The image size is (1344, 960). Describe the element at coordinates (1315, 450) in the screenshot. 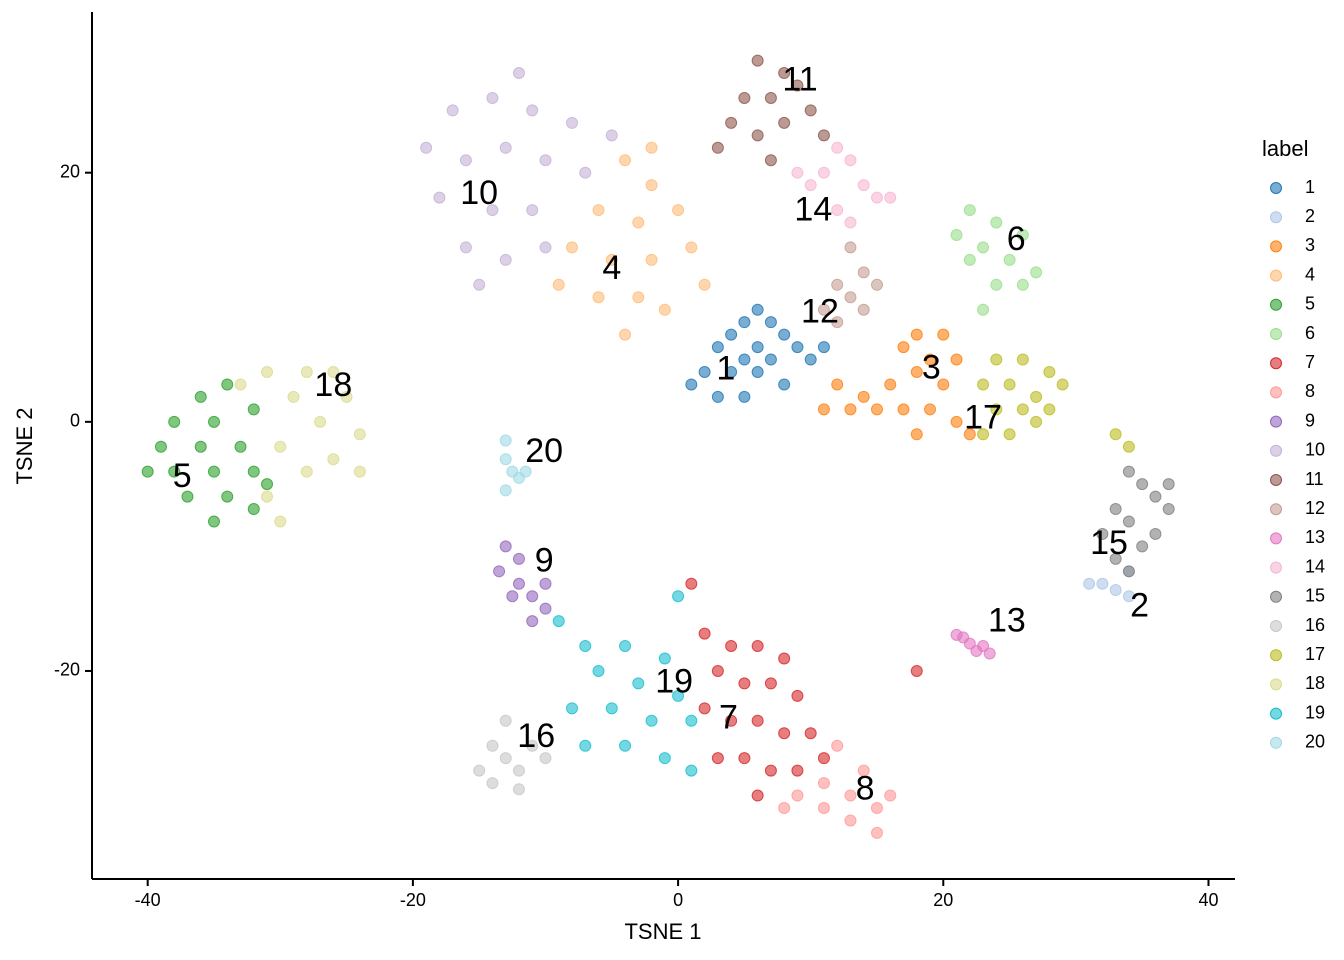

I see `legend-label: 10` at that location.